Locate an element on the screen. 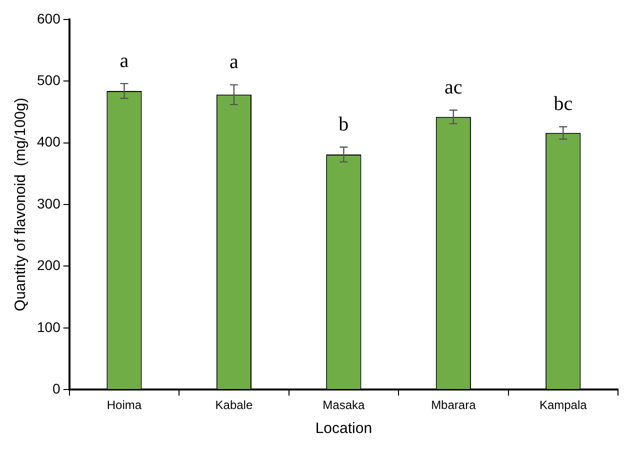  annotation: ac is located at coordinates (453, 87).